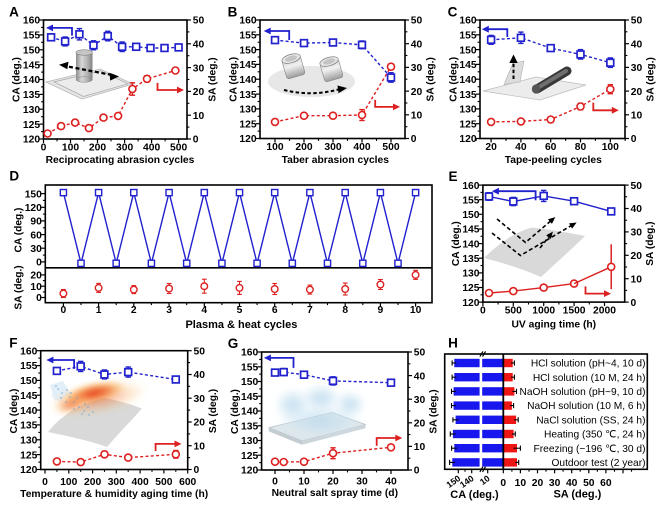 Image resolution: width=660 pixels, height=506 pixels. What do you see at coordinates (36, 222) in the screenshot?
I see `svg-text: 90` at bounding box center [36, 222].